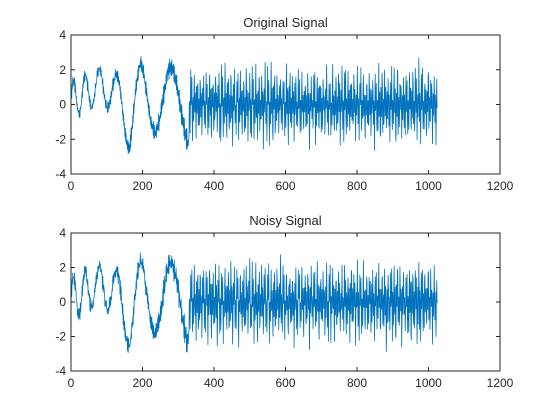 The height and width of the screenshot is (415, 554). What do you see at coordinates (285, 22) in the screenshot?
I see `plot-title: Original Signal` at bounding box center [285, 22].